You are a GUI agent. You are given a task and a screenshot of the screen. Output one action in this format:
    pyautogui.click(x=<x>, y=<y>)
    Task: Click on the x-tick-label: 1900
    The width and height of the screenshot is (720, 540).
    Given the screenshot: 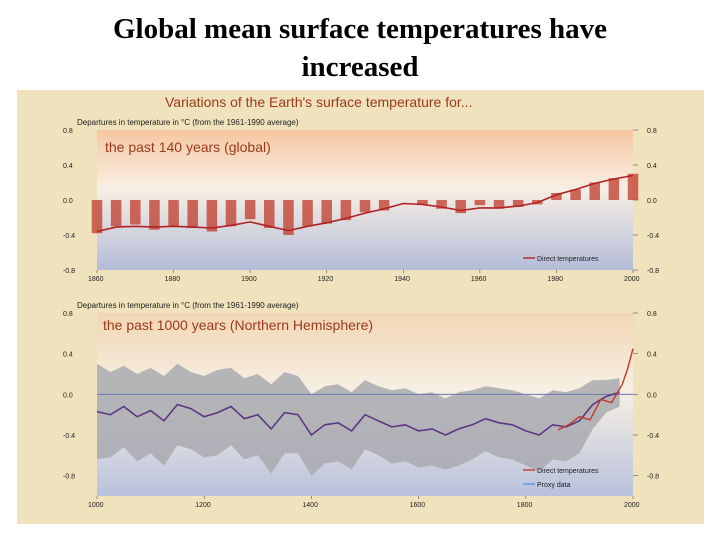 What is the action you would take?
    pyautogui.click(x=249, y=279)
    